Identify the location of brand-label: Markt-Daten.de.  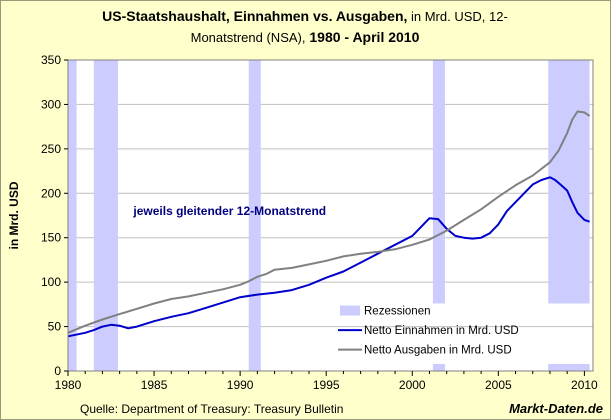
(556, 408).